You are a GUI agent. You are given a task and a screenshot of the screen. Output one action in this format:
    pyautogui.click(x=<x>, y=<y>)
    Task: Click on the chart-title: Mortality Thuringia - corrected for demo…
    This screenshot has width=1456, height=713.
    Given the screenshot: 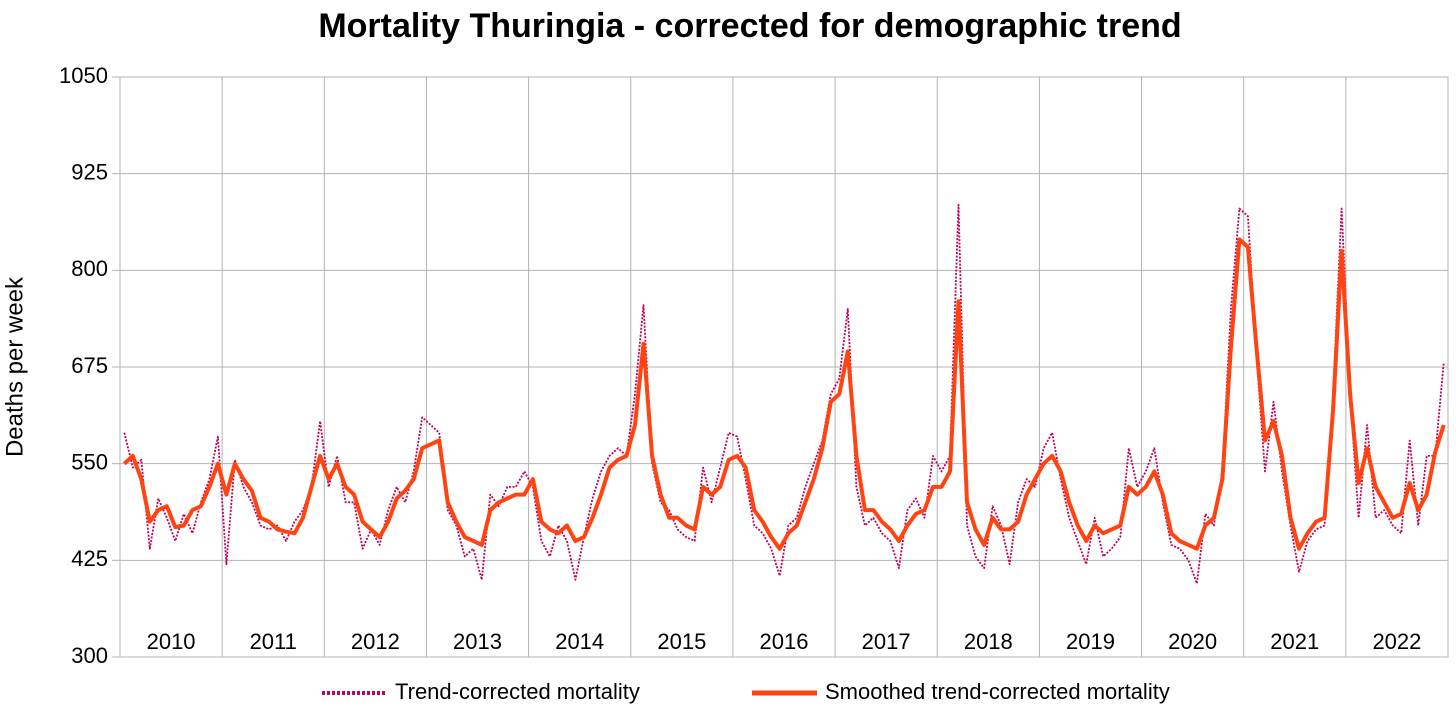 What is the action you would take?
    pyautogui.click(x=749, y=26)
    